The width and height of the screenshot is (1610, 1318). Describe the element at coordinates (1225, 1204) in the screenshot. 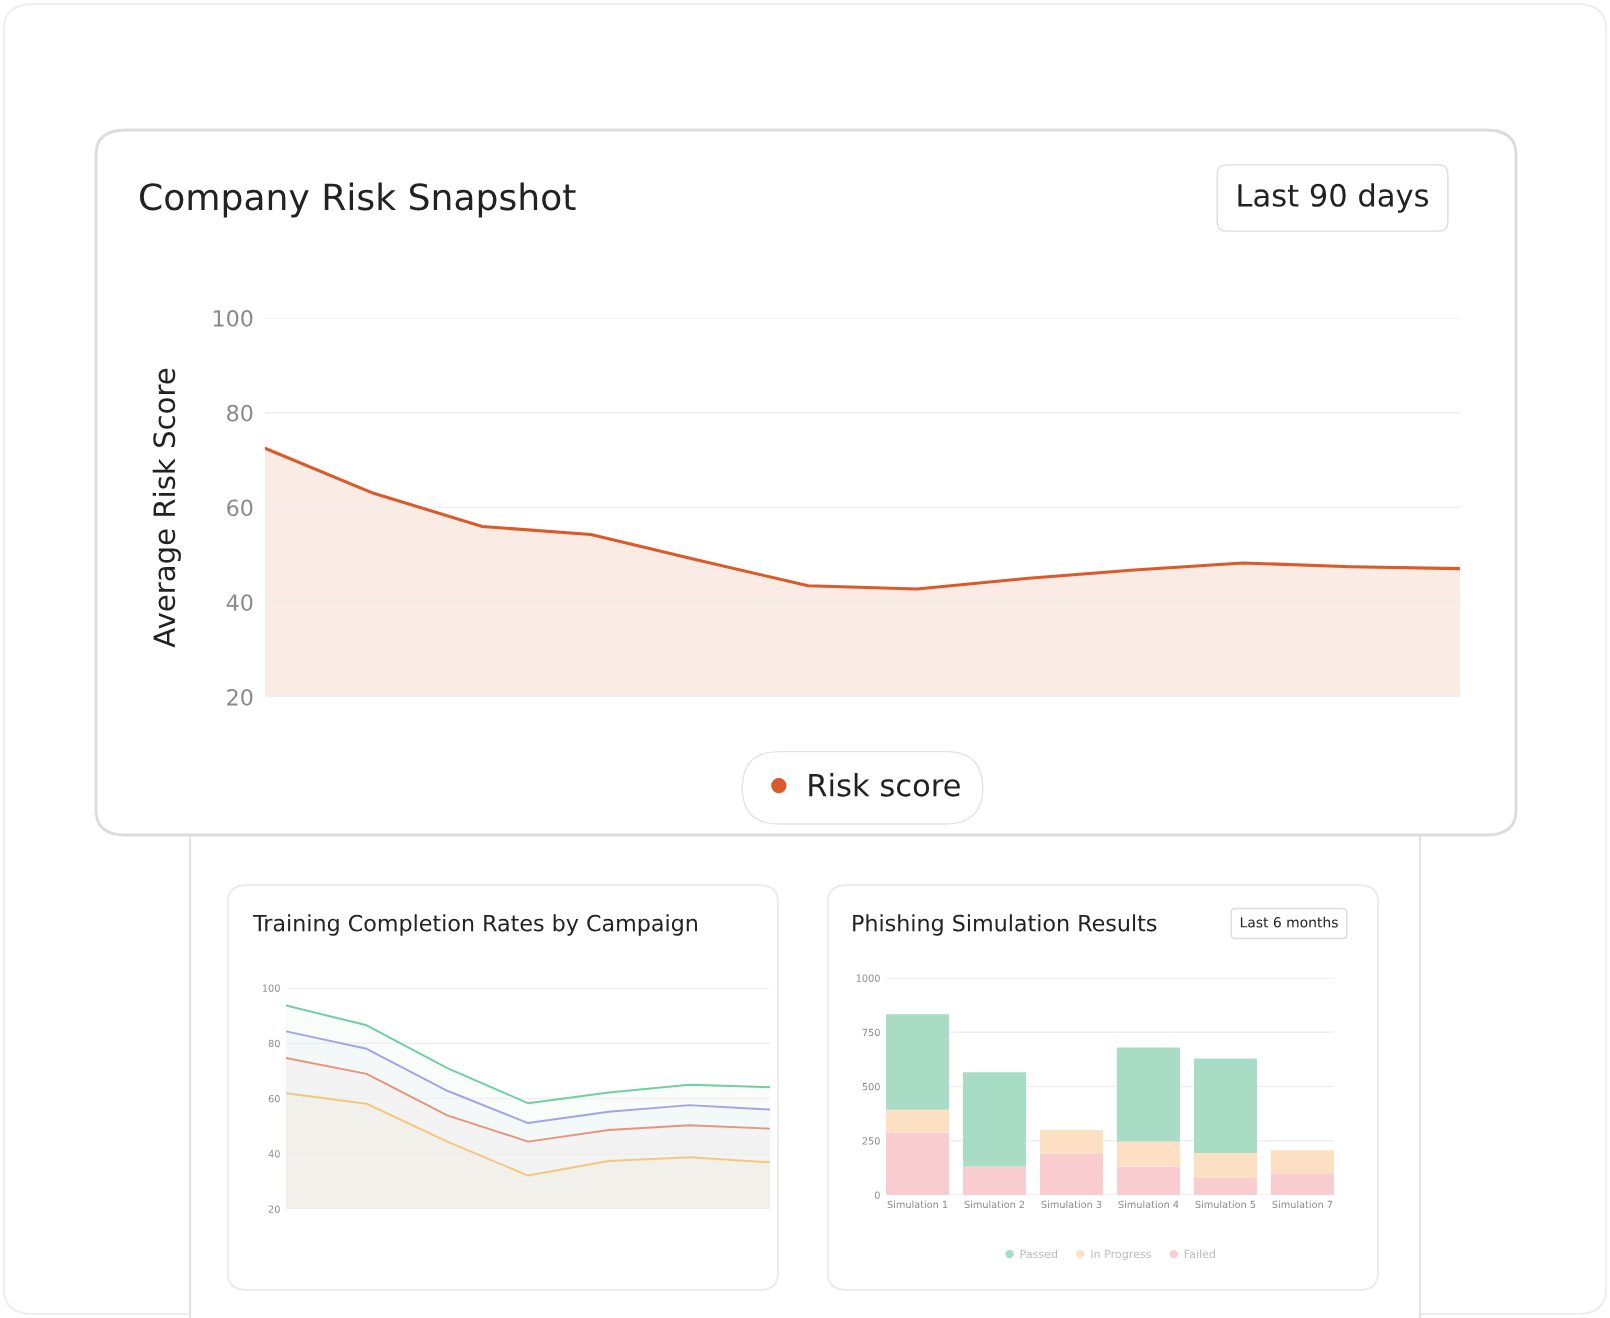

I see `x-tick-label: Simulation 5` at that location.